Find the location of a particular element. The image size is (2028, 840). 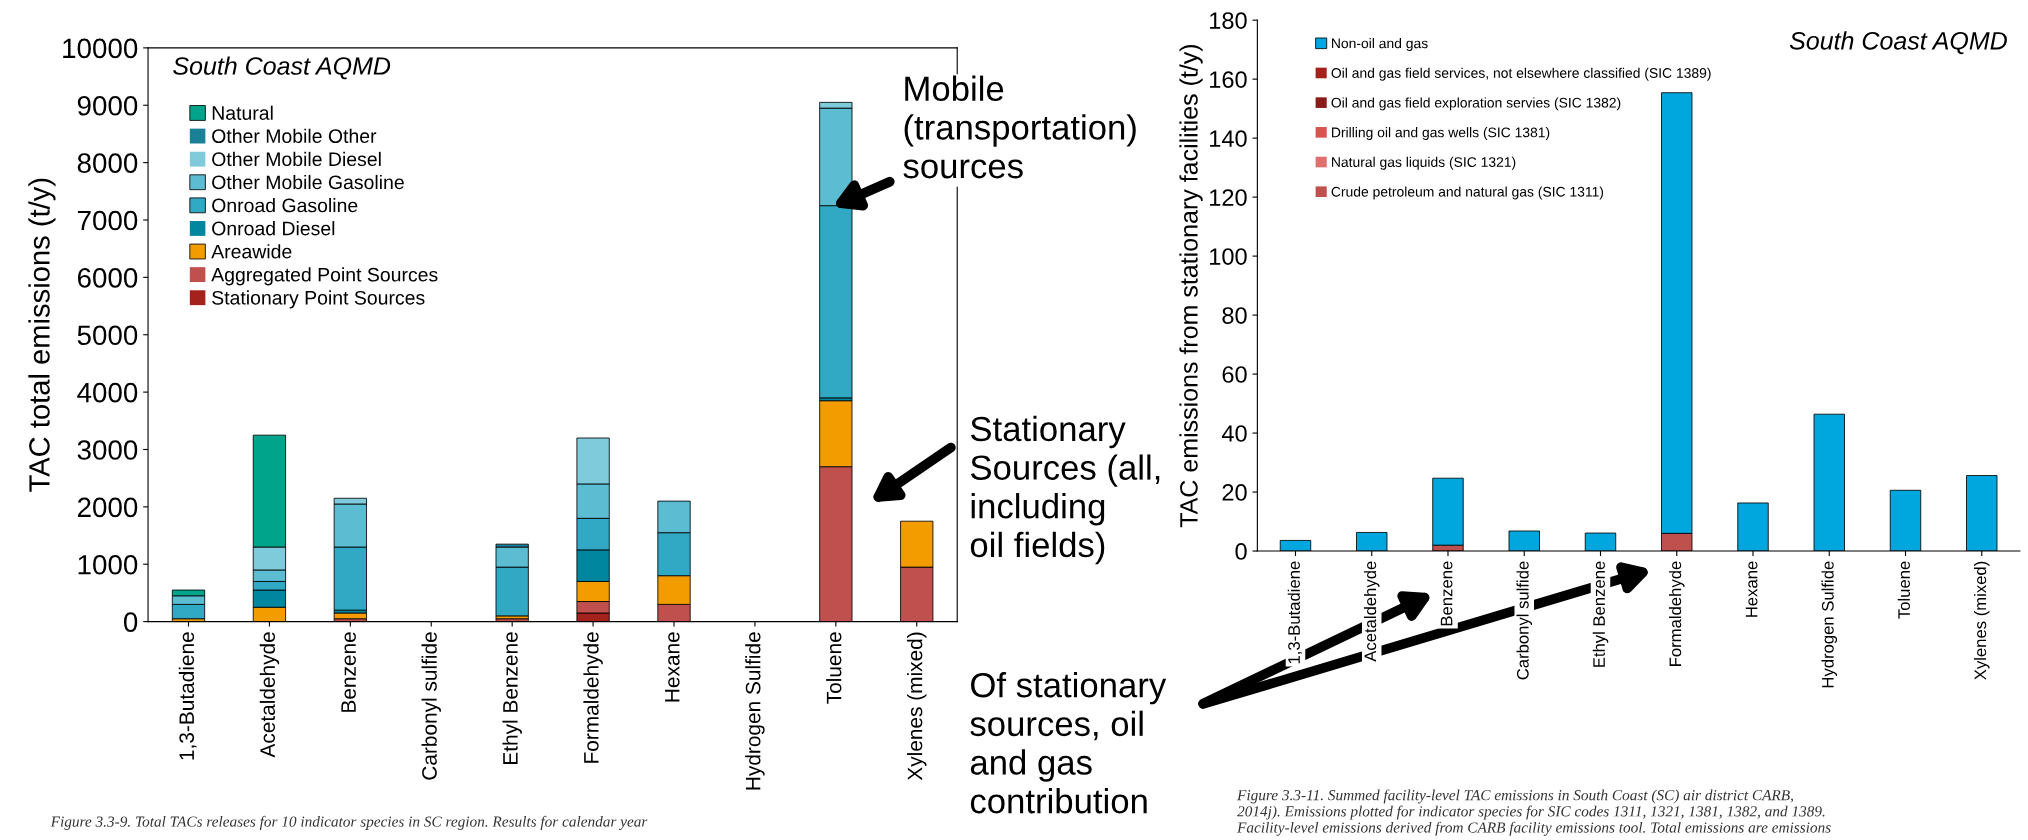

y-tick-label: 9000 is located at coordinates (107, 105).